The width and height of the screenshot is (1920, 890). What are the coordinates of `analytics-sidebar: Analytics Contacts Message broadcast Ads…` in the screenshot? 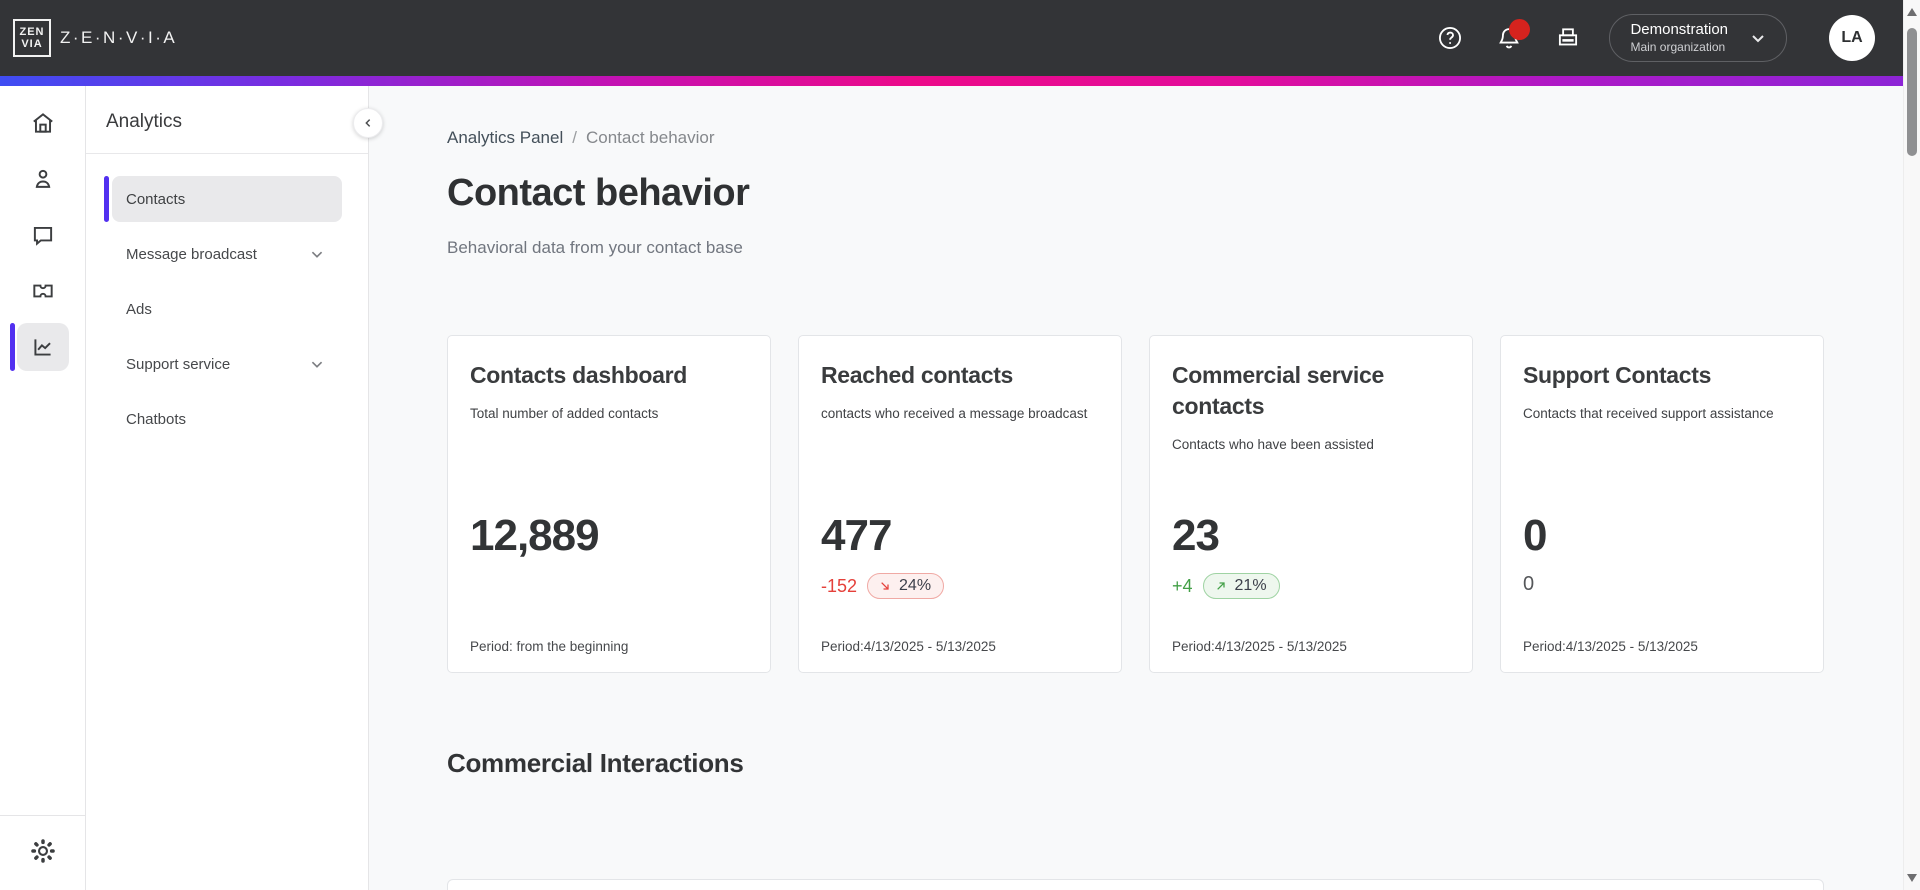 It's located at (234, 488).